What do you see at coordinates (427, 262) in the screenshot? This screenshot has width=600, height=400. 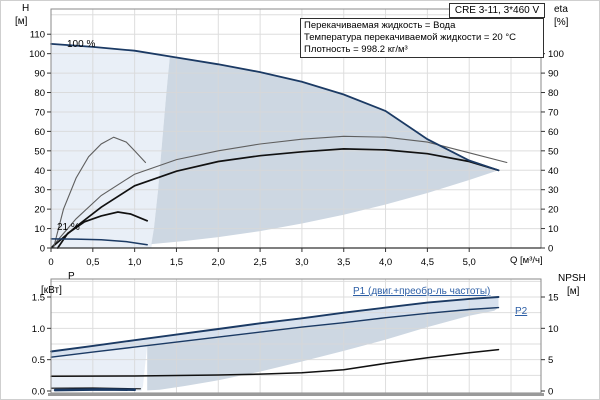 I see `tick-label-bottom: 4,5` at bounding box center [427, 262].